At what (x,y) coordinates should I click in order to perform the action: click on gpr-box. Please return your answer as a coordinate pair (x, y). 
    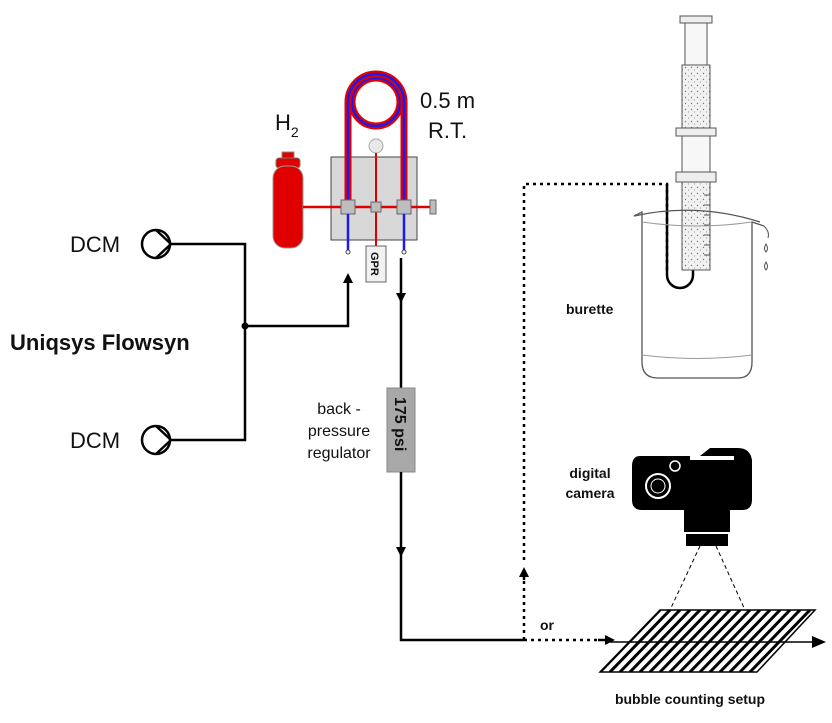
    Looking at the image, I should click on (376, 264).